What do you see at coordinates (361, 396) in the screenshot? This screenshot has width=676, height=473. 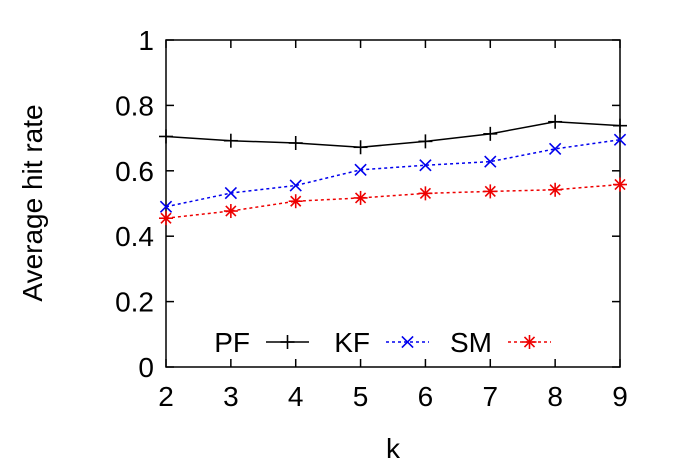 I see `x-tick-label: 5` at bounding box center [361, 396].